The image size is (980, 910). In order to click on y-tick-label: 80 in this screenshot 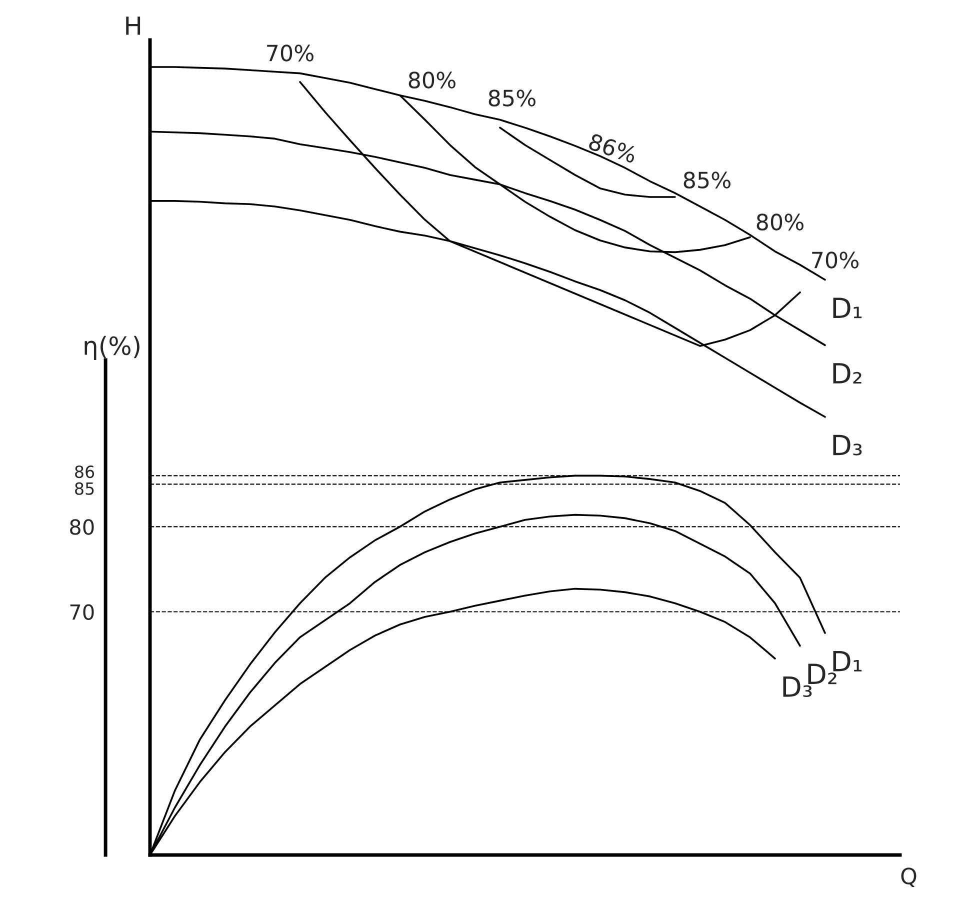, I will do `click(82, 527)`.